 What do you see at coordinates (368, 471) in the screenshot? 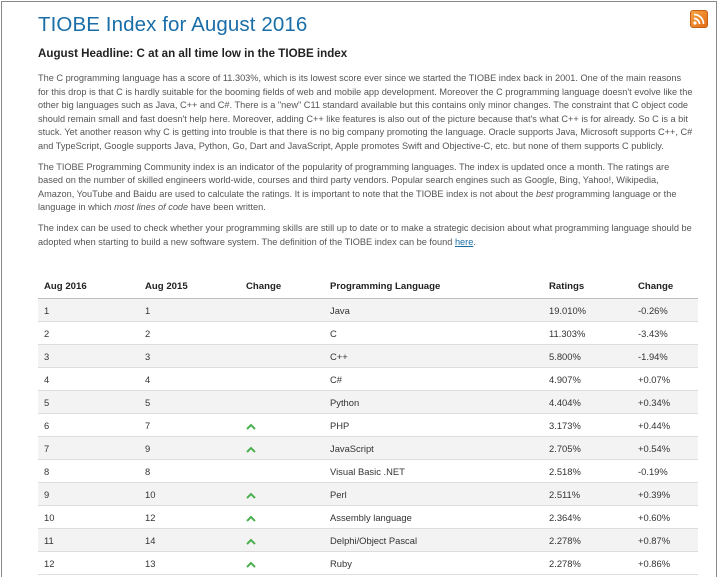
I see `table-row: 8 8 Visual Basic .NET 2.518% -0.19%` at bounding box center [368, 471].